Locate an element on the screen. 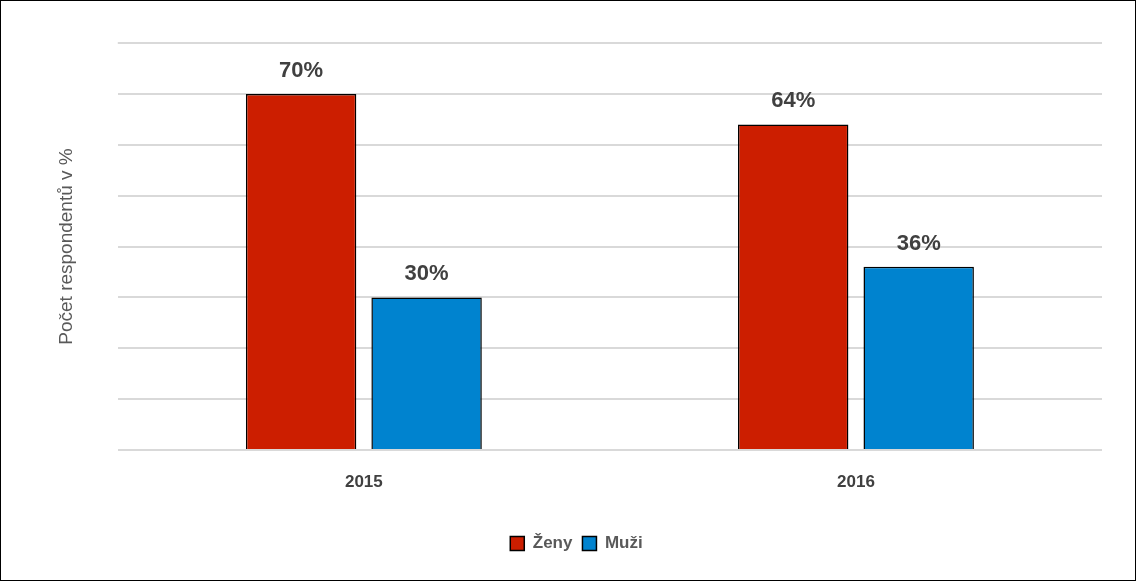  data-label: 30% is located at coordinates (426, 273).